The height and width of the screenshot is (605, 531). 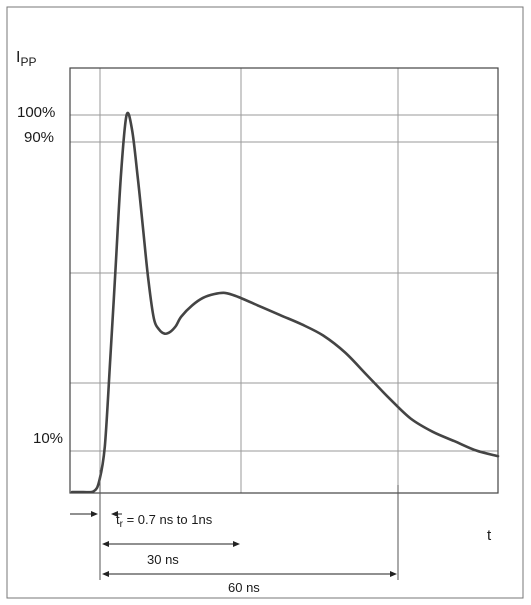 What do you see at coordinates (168, 519) in the screenshot?
I see `rise-time-text: = 0.7 ns to 1ns` at bounding box center [168, 519].